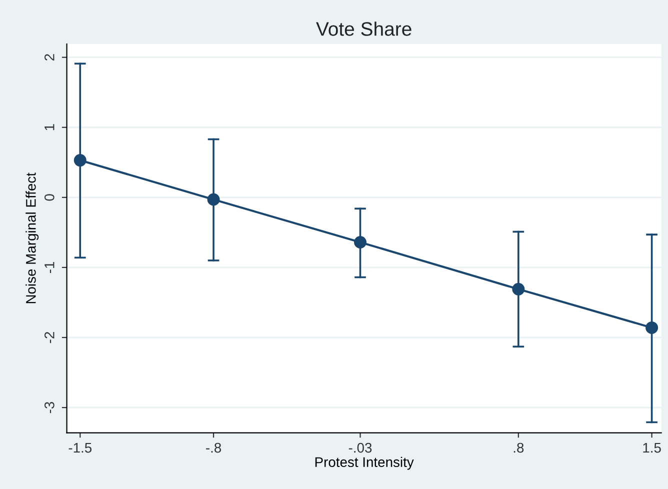 This screenshot has height=489, width=668. Describe the element at coordinates (364, 29) in the screenshot. I see `chart-title: Vote Share` at that location.